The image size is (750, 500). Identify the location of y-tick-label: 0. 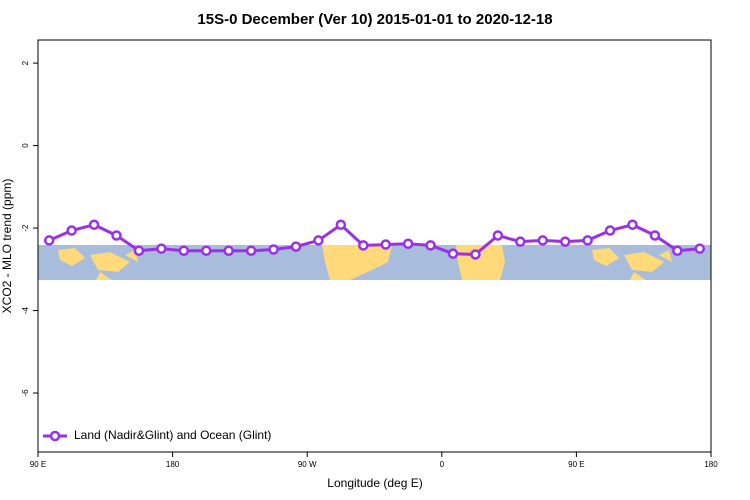
(25, 145).